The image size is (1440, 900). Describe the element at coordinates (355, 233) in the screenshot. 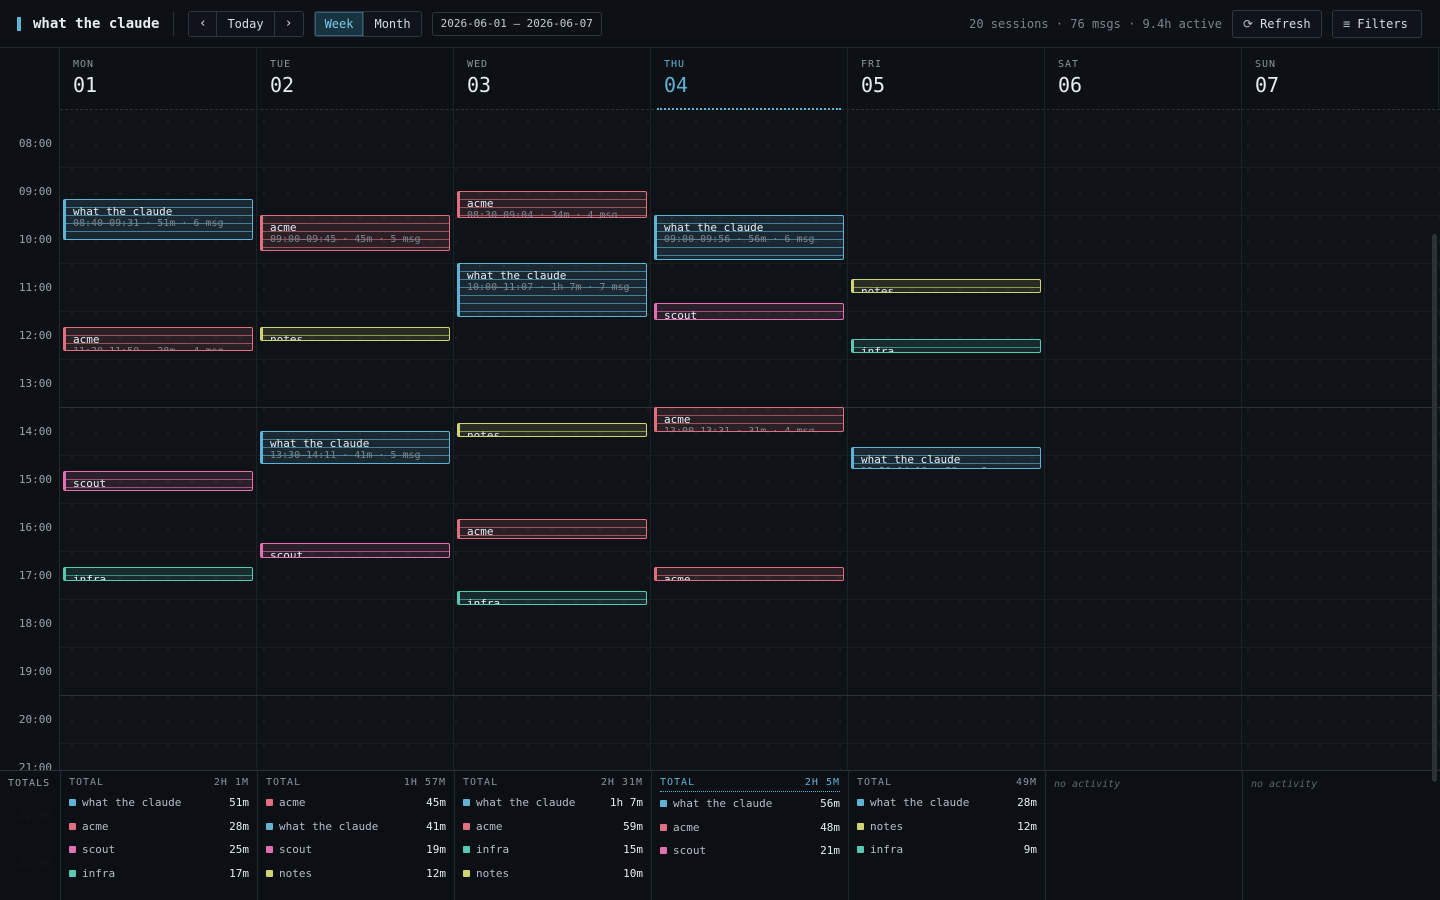

I see `session-event: acme 09:00–09:45 · 45m · 5 msg` at that location.